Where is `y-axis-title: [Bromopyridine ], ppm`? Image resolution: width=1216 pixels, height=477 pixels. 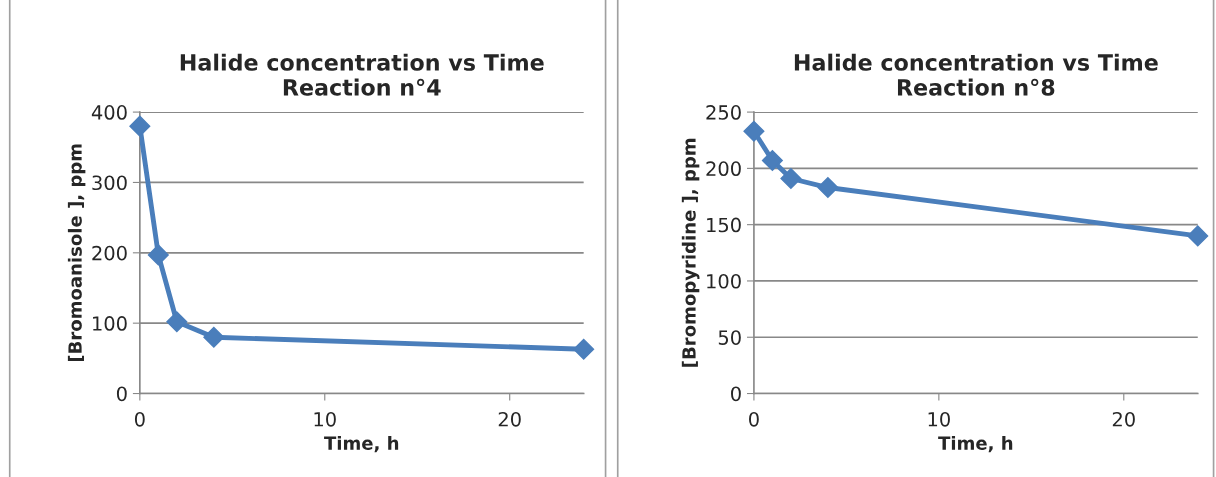 y-axis-title: [Bromopyridine ], ppm is located at coordinates (690, 252).